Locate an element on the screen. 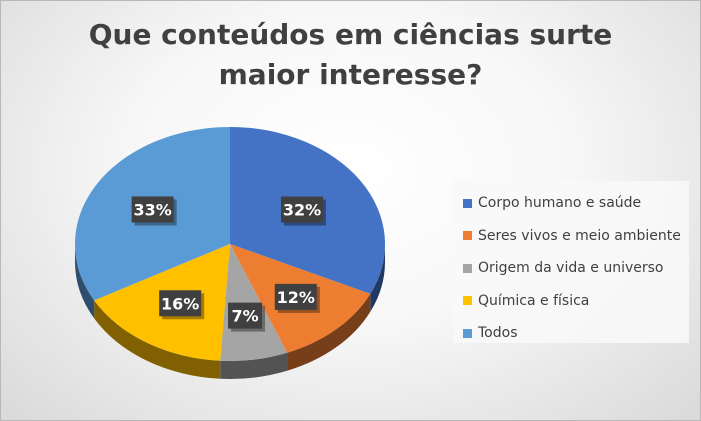 This screenshot has height=421, width=701. legend-item-origem-vida: Origem da vida e universo is located at coordinates (571, 268).